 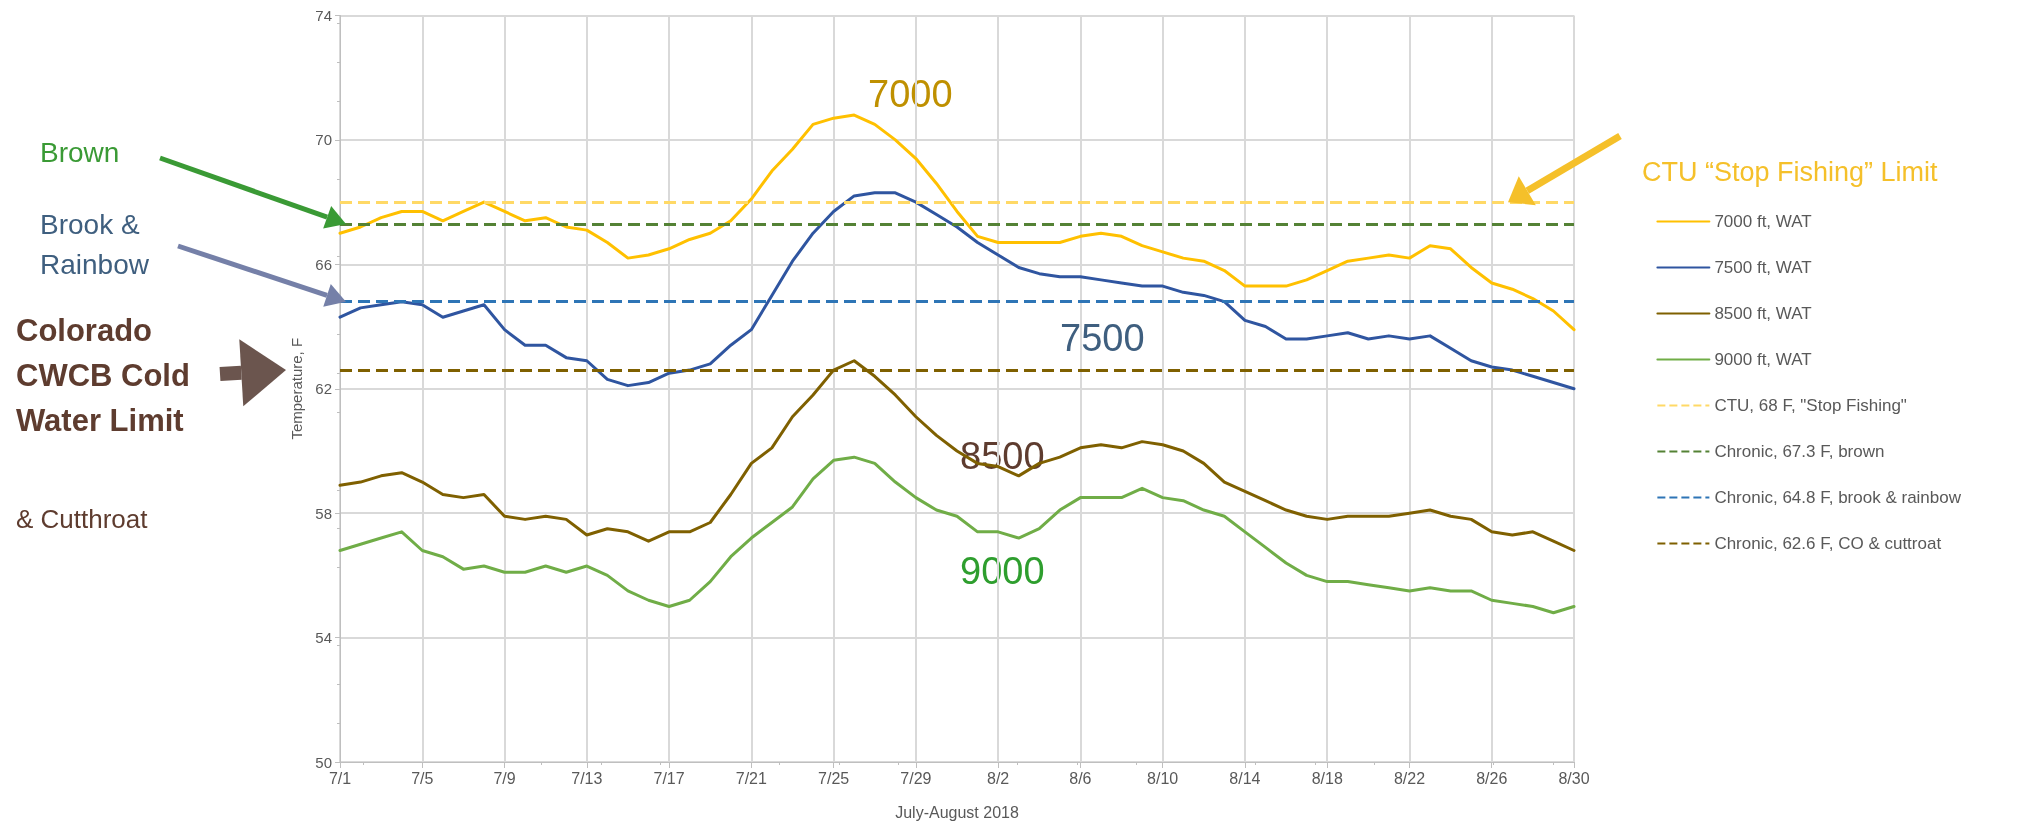 What do you see at coordinates (669, 778) in the screenshot?
I see `x-tick-label: 7/17` at bounding box center [669, 778].